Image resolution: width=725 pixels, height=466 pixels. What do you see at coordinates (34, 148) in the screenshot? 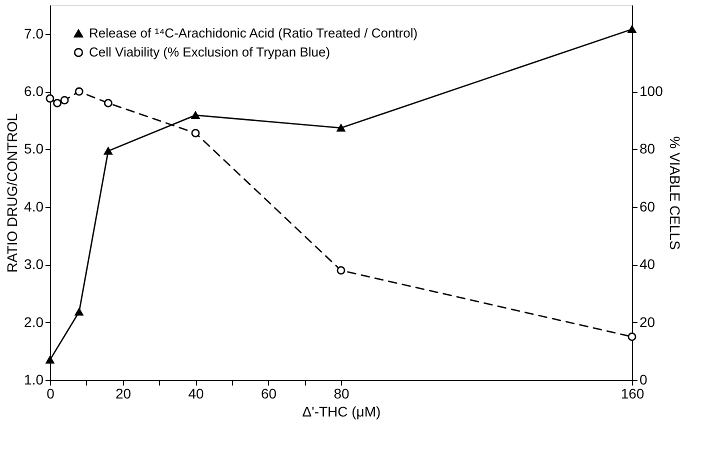
I see `y-tick-label: 5.0` at bounding box center [34, 148].